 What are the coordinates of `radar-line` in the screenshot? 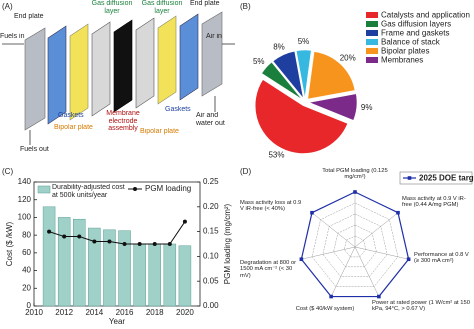 It's located at (355, 244).